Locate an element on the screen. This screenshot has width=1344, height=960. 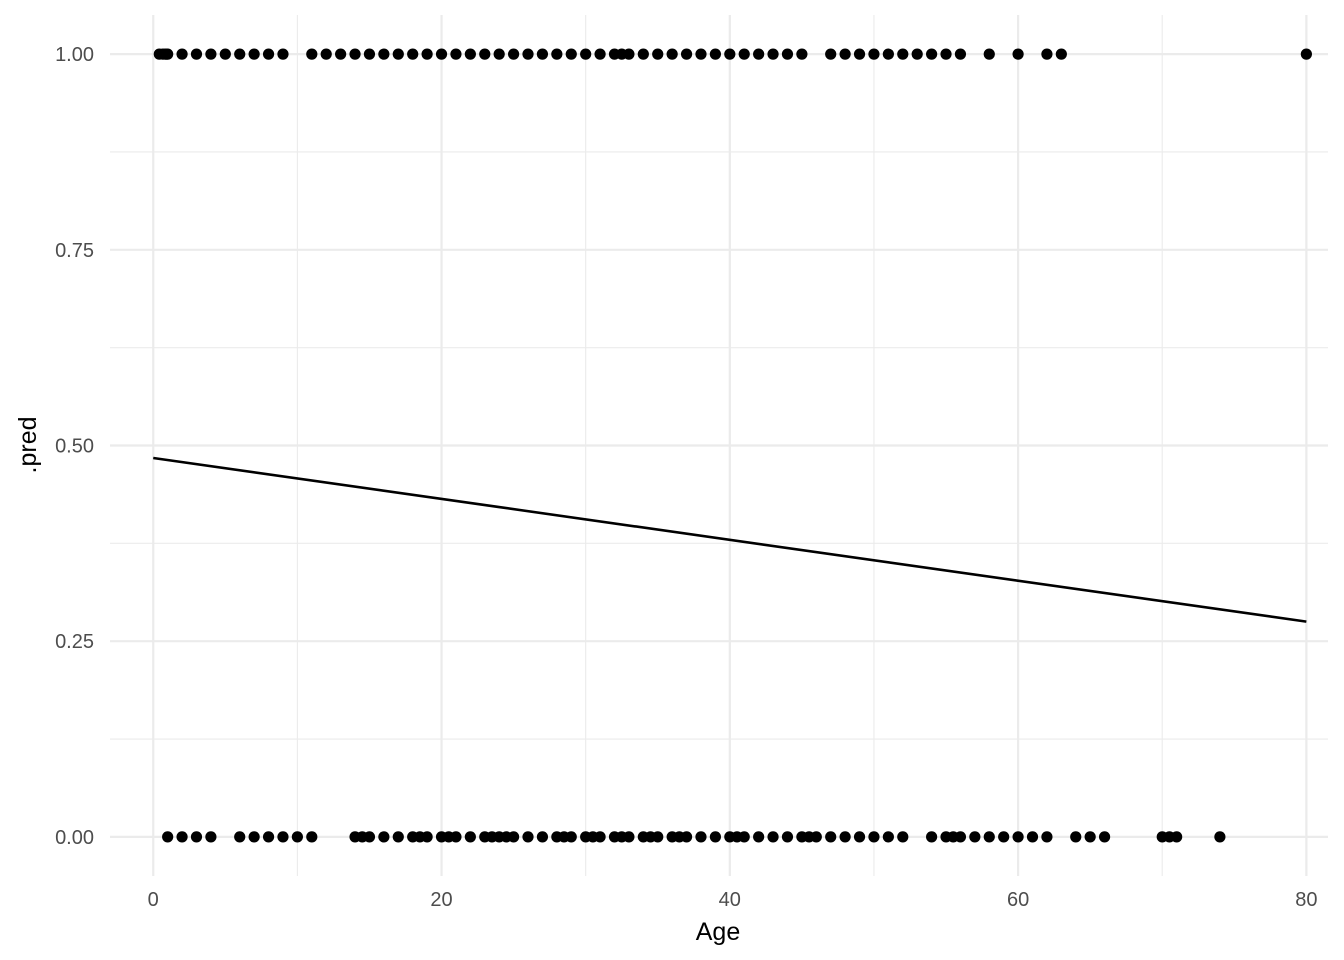
y-tick-label: 0.25 is located at coordinates (74, 642).